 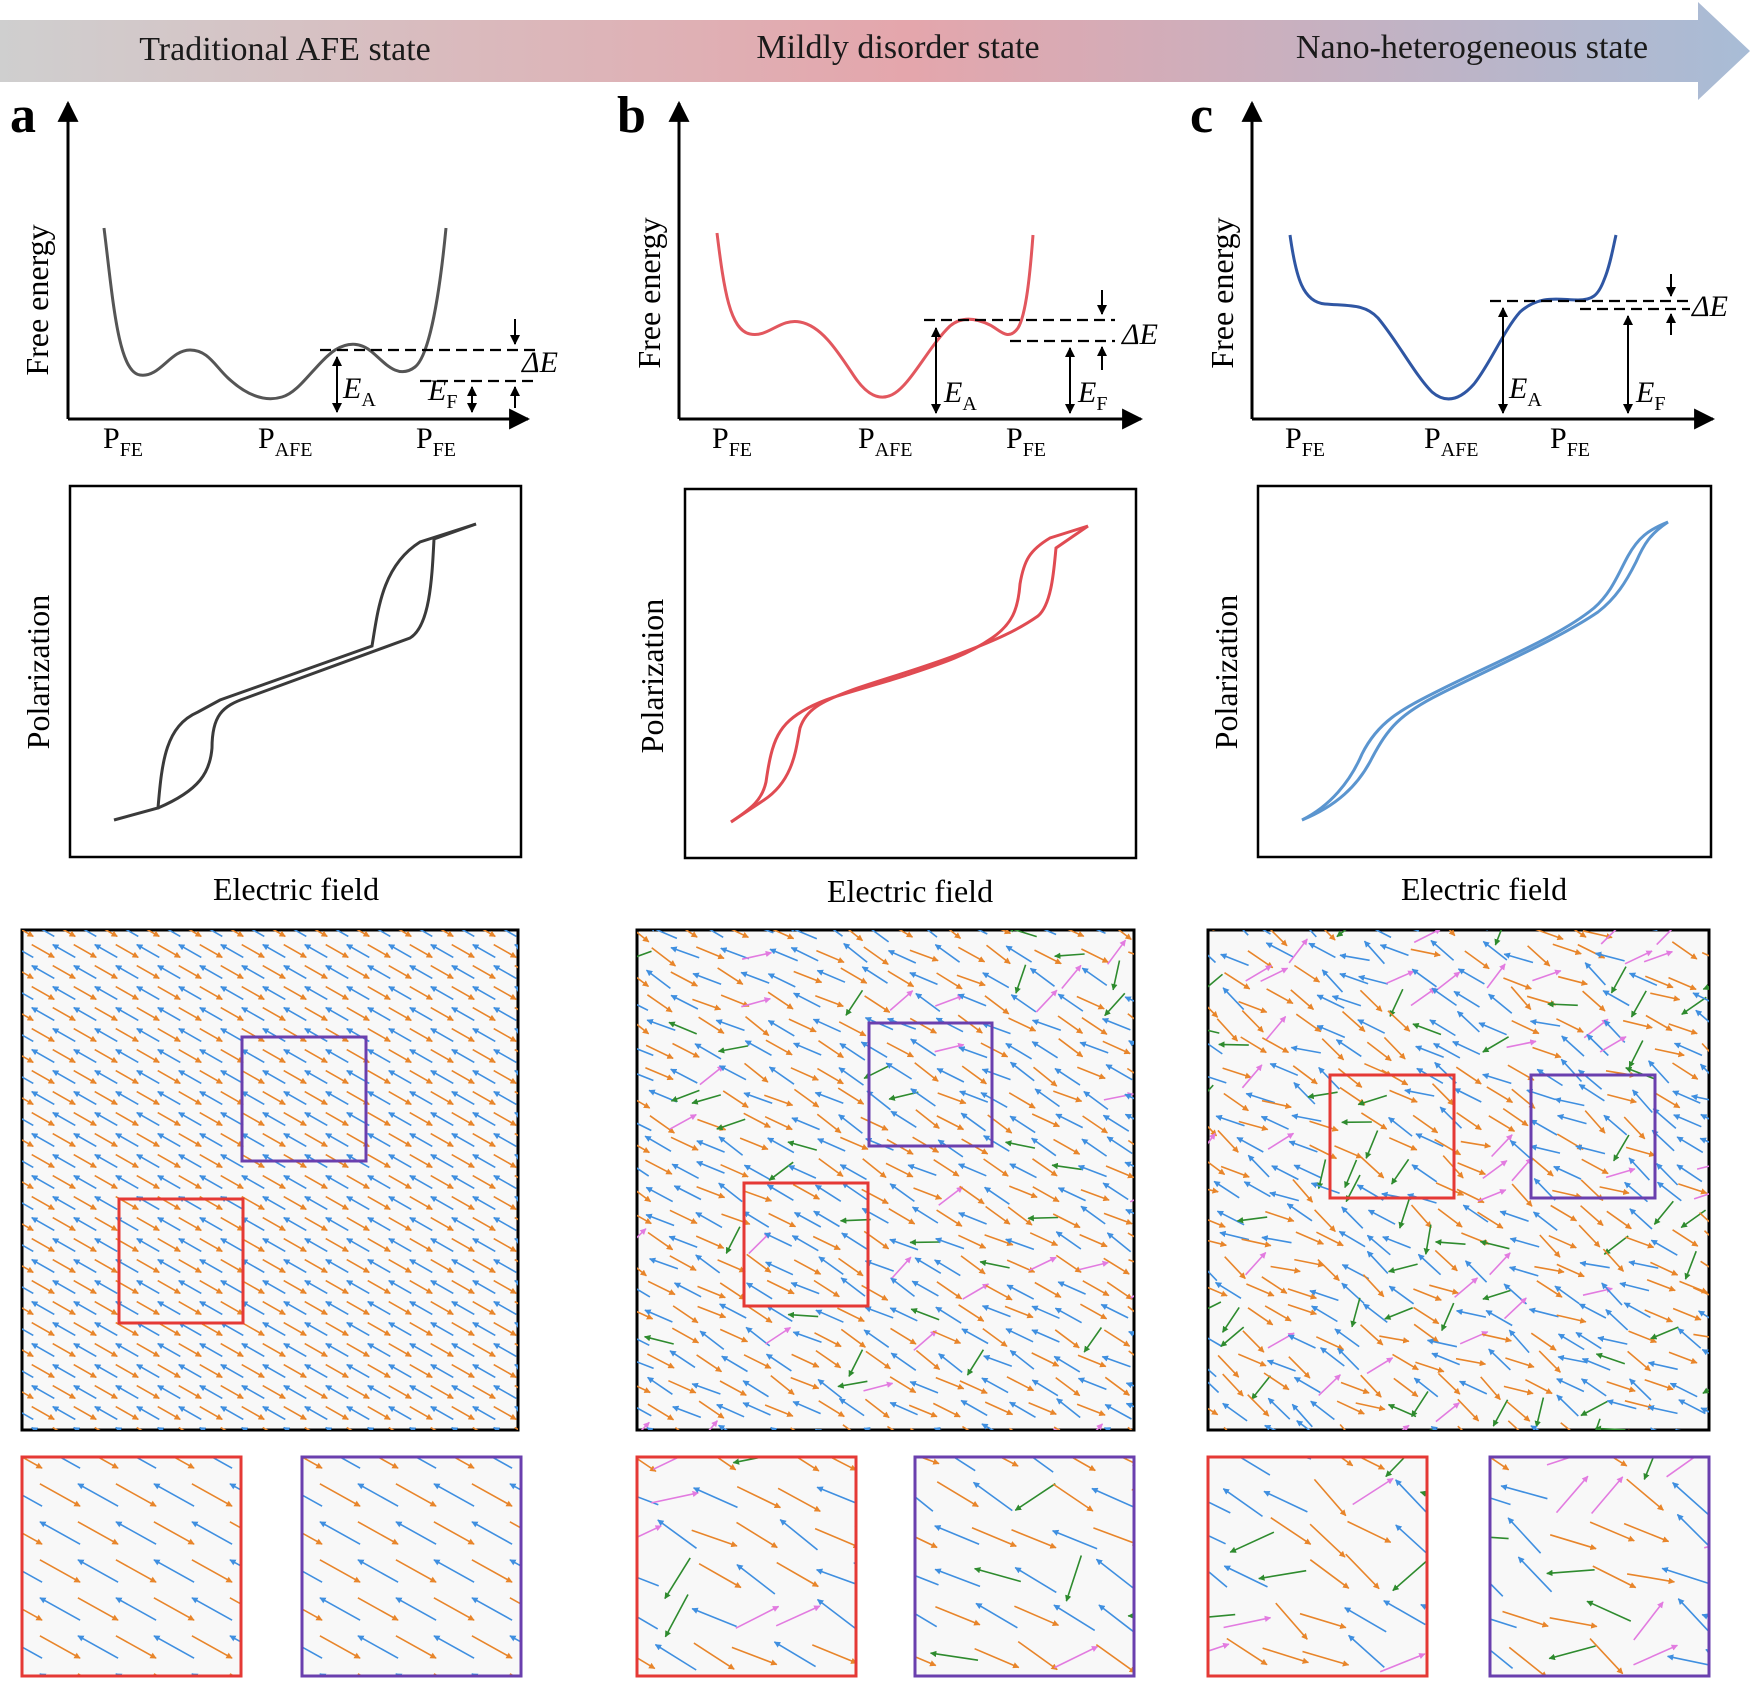 What do you see at coordinates (1446, 1539) in the screenshot?
I see `panel-c-zoom-insets` at bounding box center [1446, 1539].